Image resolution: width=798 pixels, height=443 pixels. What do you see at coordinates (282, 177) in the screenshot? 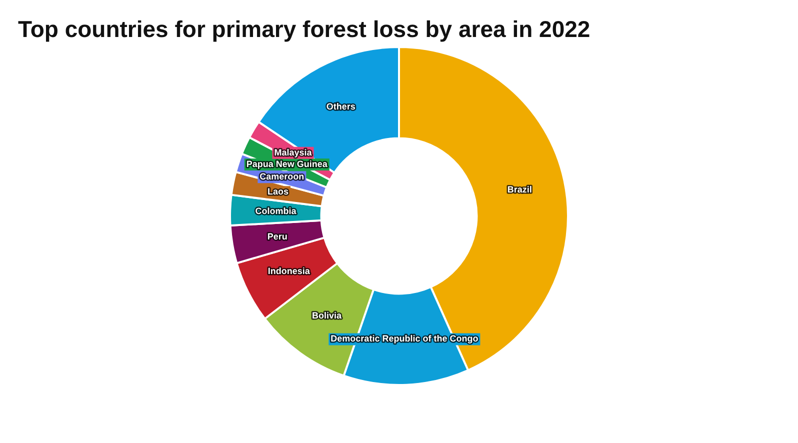
I see `slice-label: Cameroon` at bounding box center [282, 177].